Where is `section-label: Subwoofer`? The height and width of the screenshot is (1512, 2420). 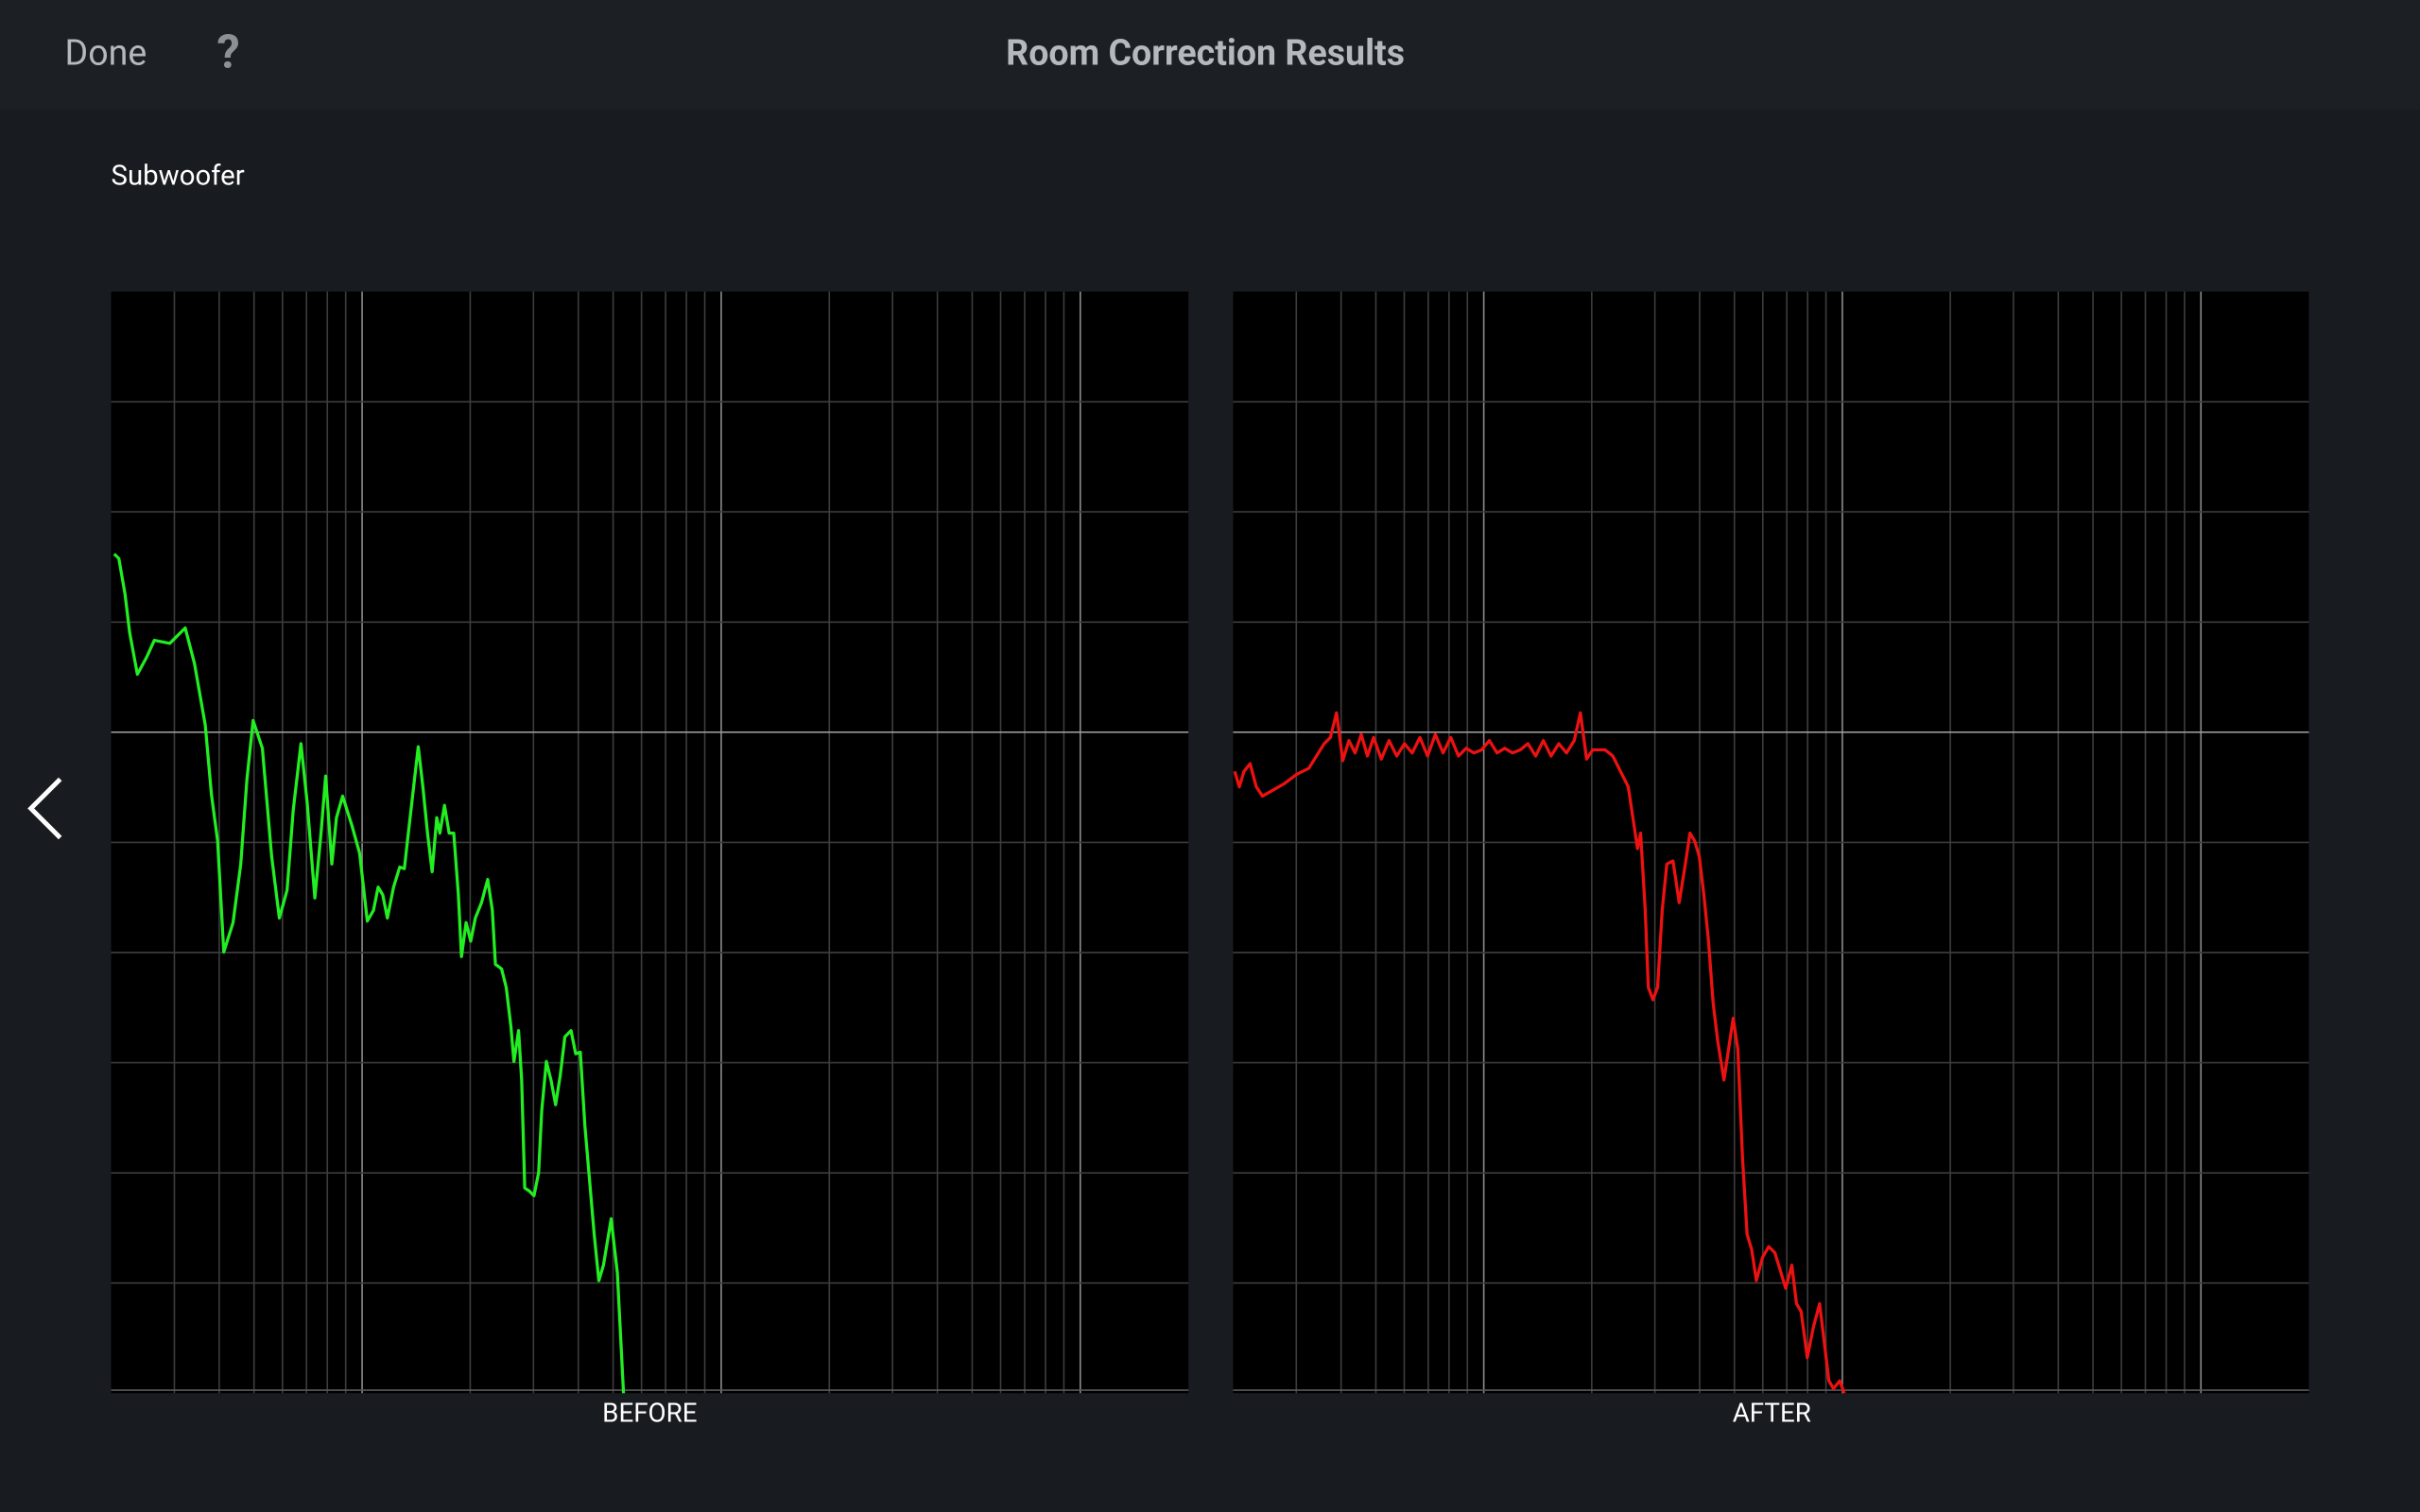 section-label: Subwoofer is located at coordinates (178, 177).